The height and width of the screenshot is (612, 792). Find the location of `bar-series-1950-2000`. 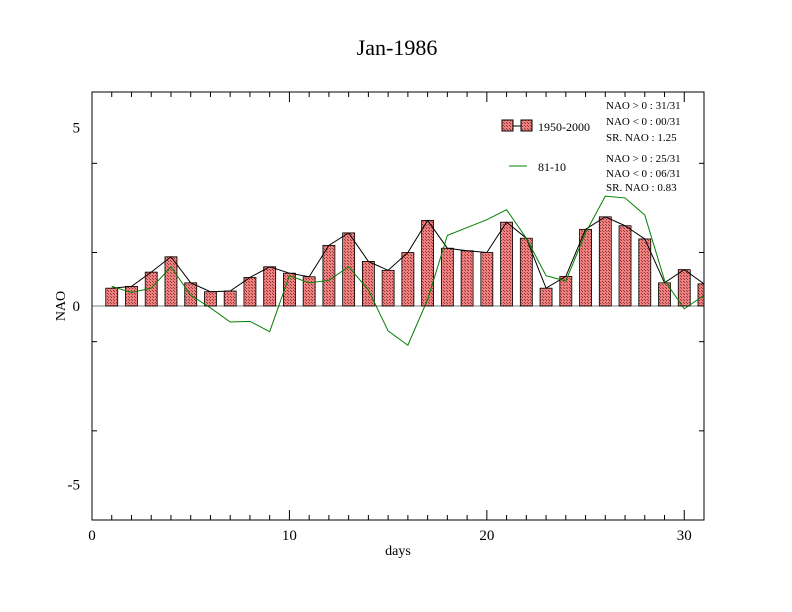

bar-series-1950-2000 is located at coordinates (404, 261).